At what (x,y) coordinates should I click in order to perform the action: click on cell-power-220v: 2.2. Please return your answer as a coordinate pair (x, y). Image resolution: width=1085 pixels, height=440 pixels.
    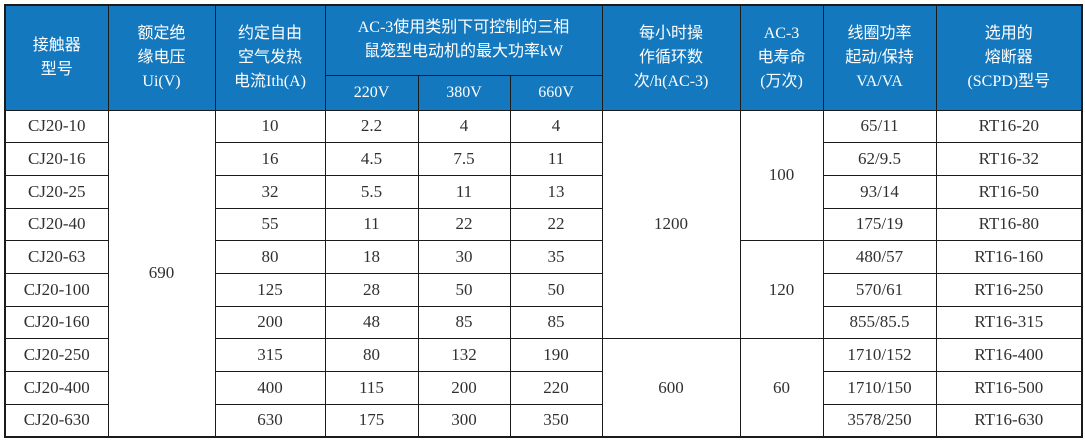
    Looking at the image, I should click on (371, 126).